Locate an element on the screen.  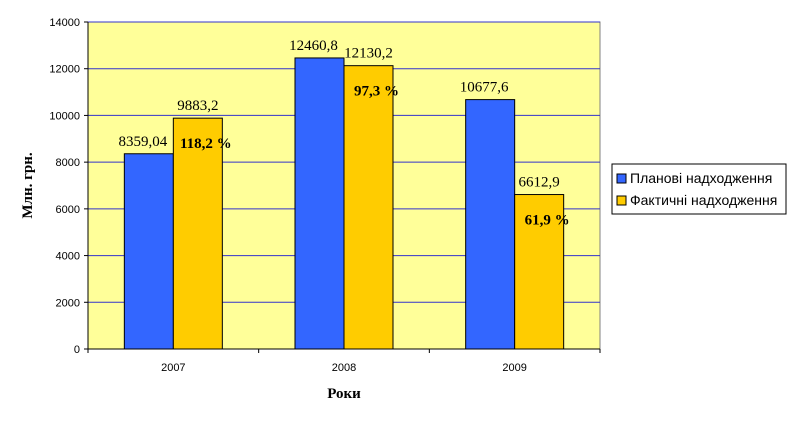
y-tick-label: 4000 is located at coordinates (68, 257).